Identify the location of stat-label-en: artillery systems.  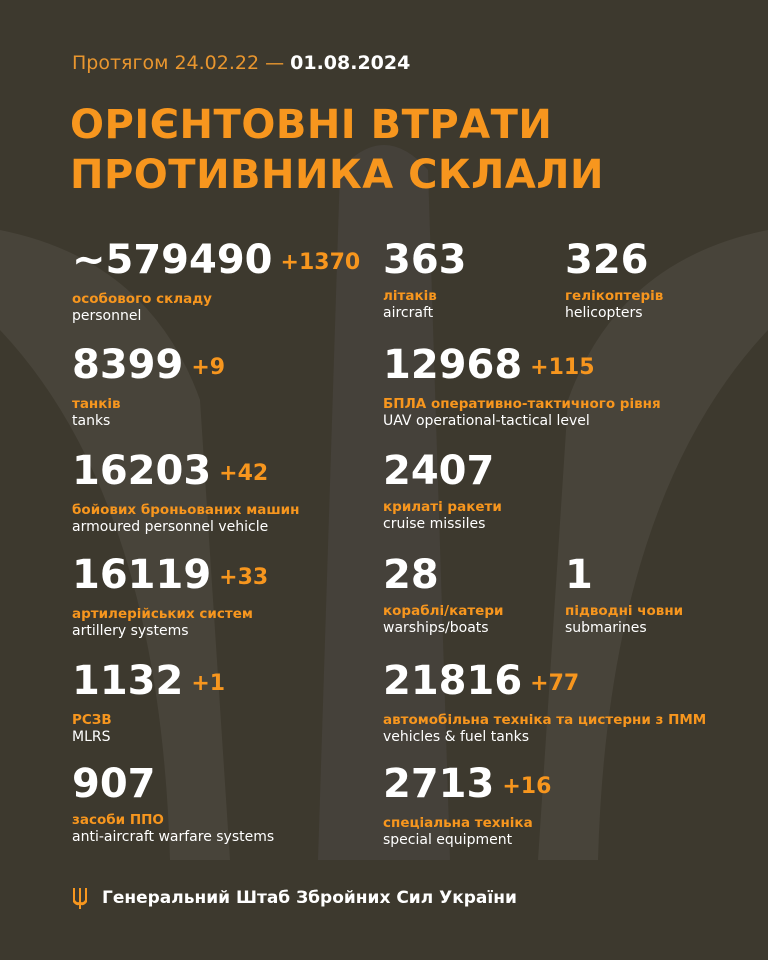
(130, 631).